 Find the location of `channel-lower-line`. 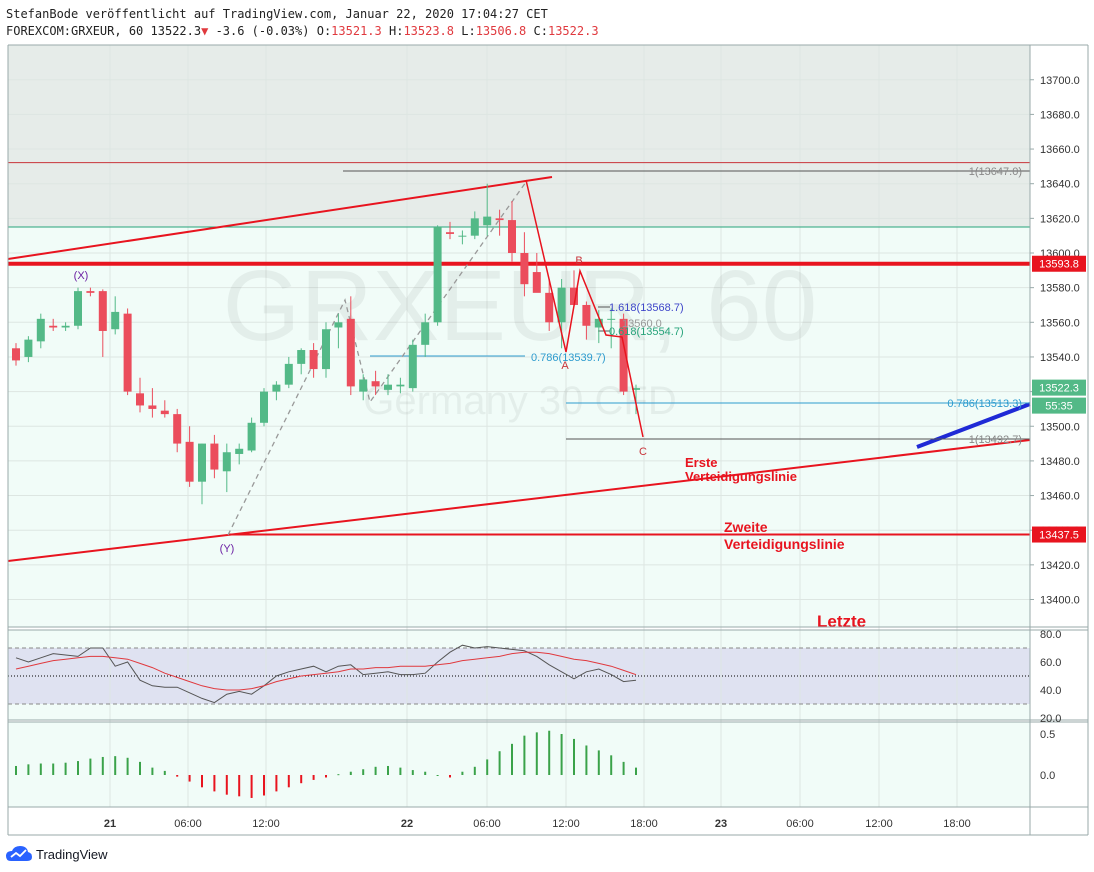

channel-lower-line is located at coordinates (519, 500).